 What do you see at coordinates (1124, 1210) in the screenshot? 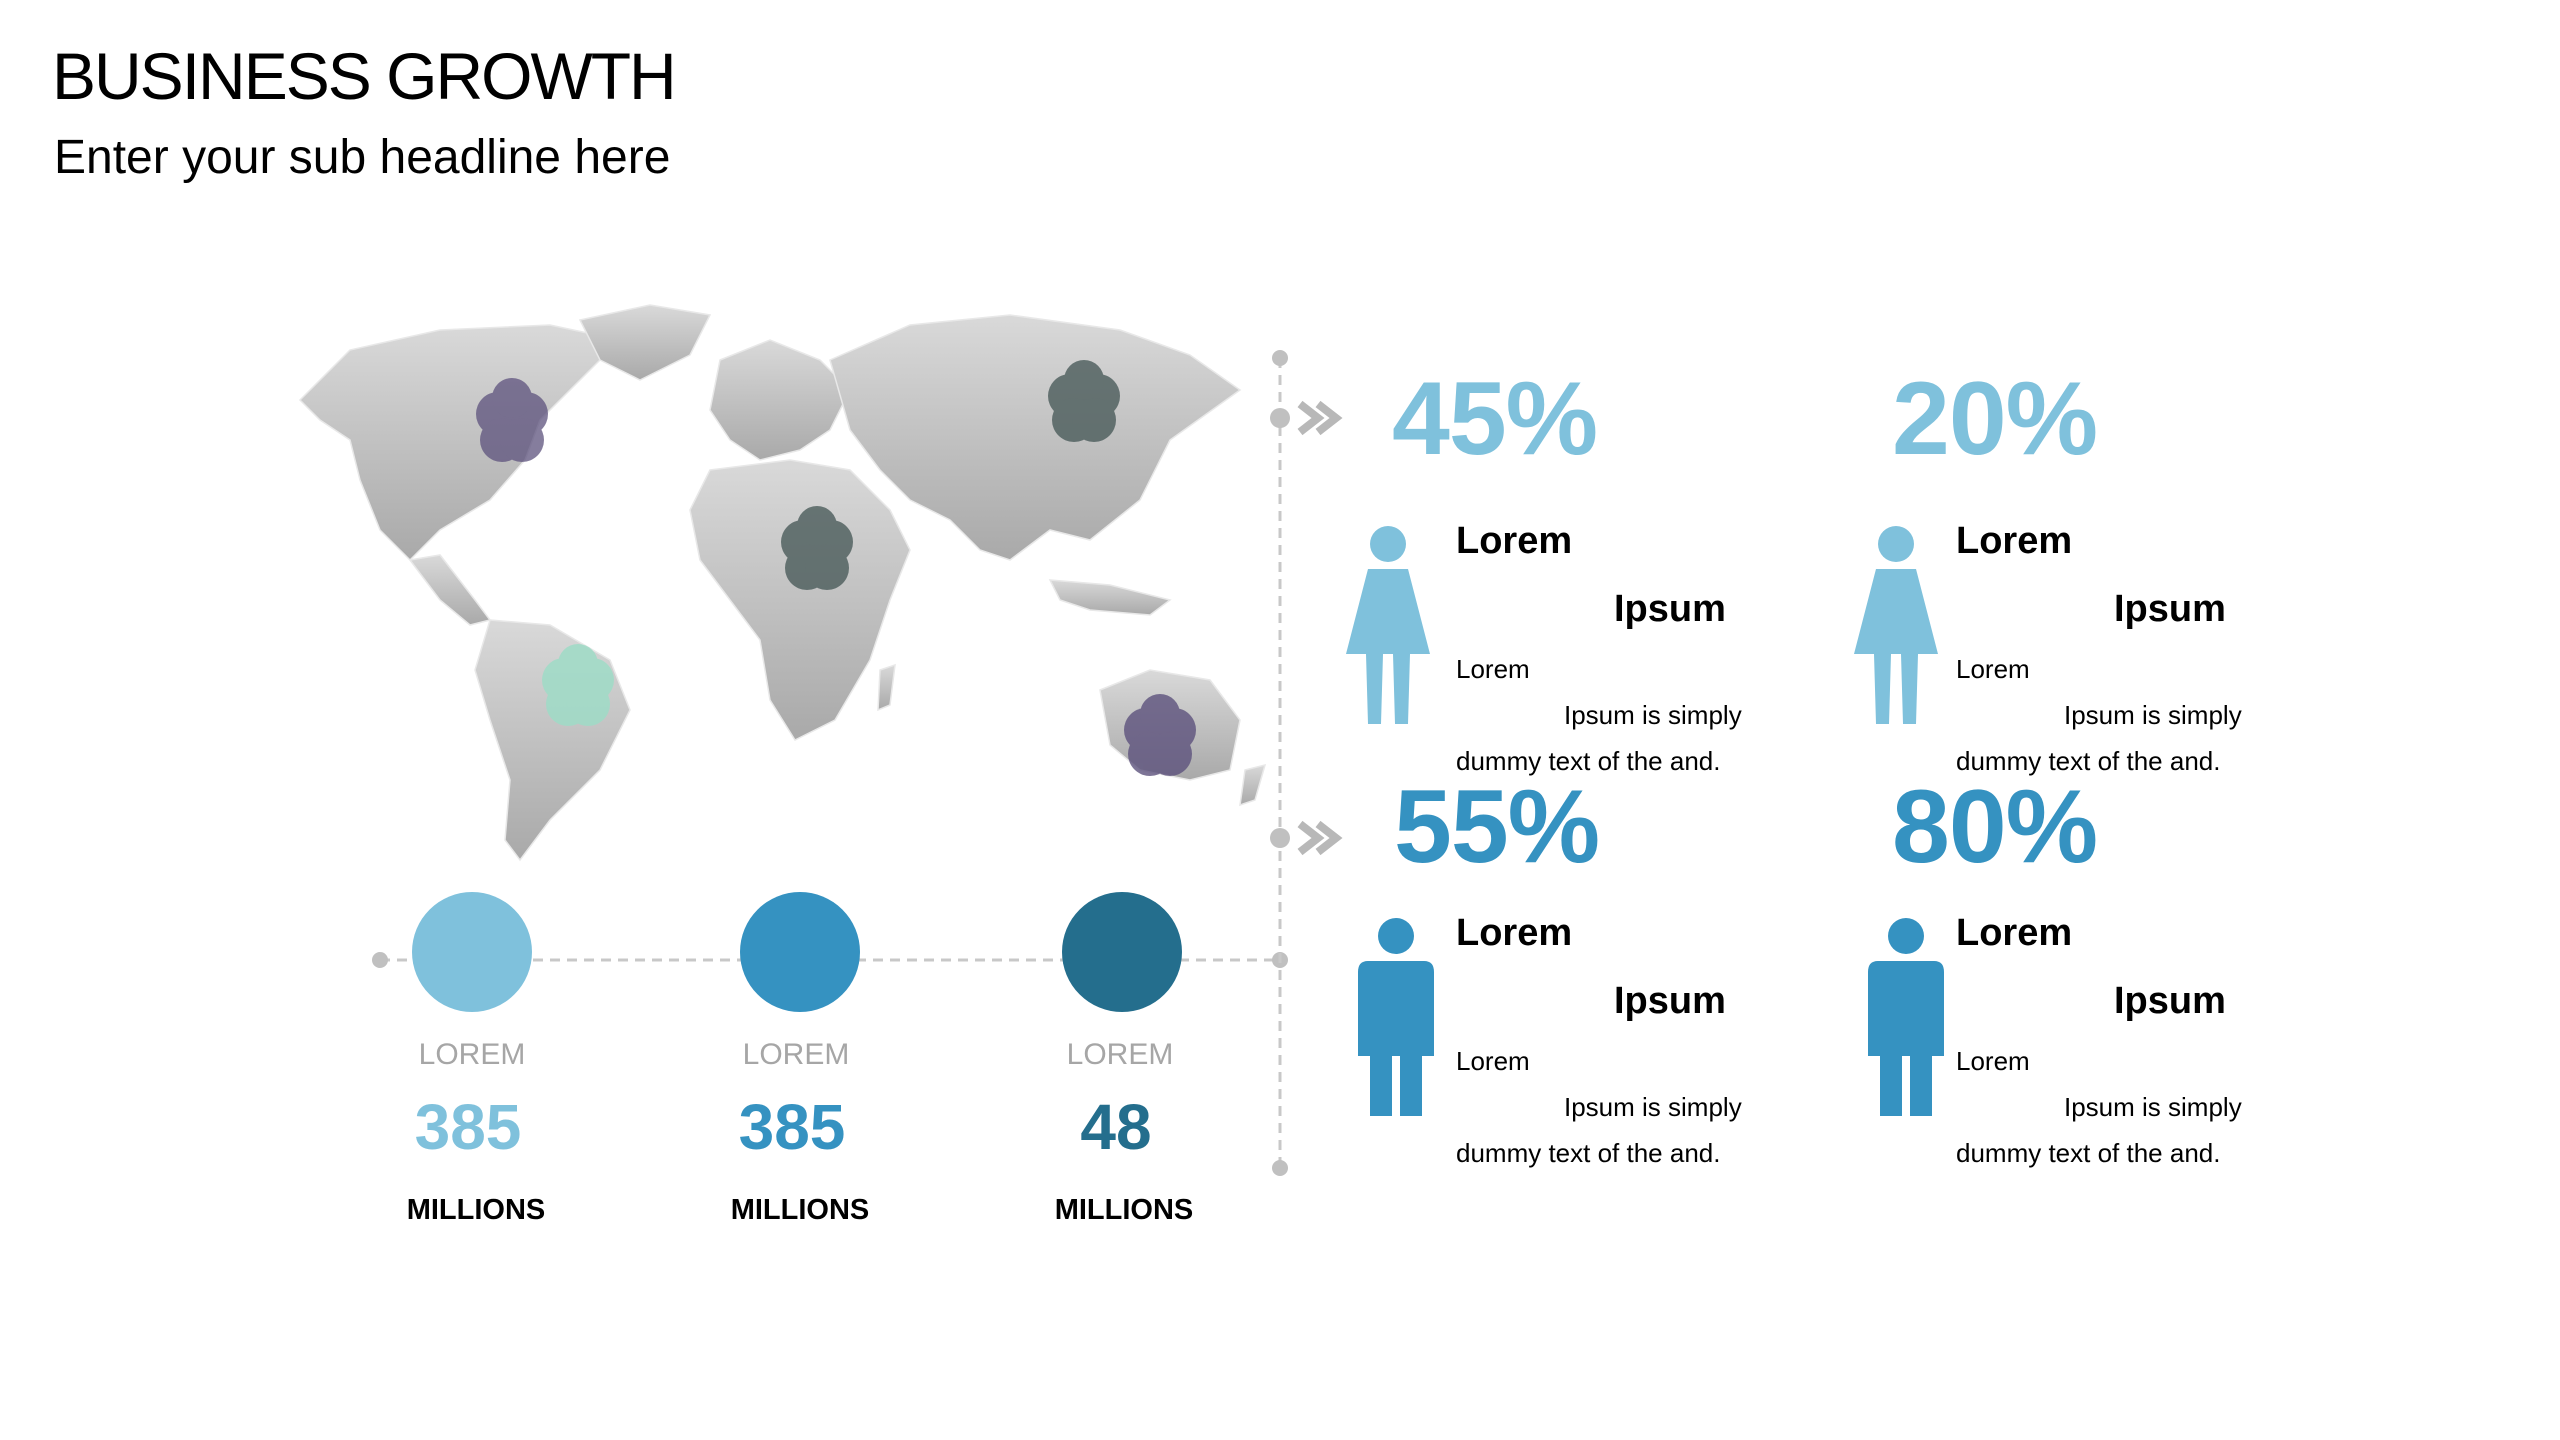
I see `stat-unit-3: MILLIONS` at bounding box center [1124, 1210].